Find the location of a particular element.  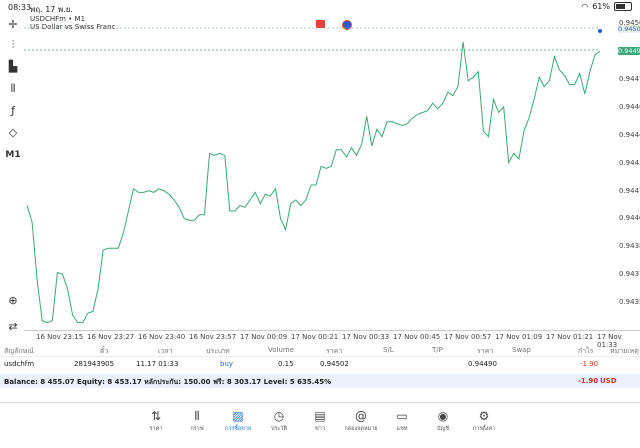

chart-icon: ⫴ is located at coordinates (197, 416).